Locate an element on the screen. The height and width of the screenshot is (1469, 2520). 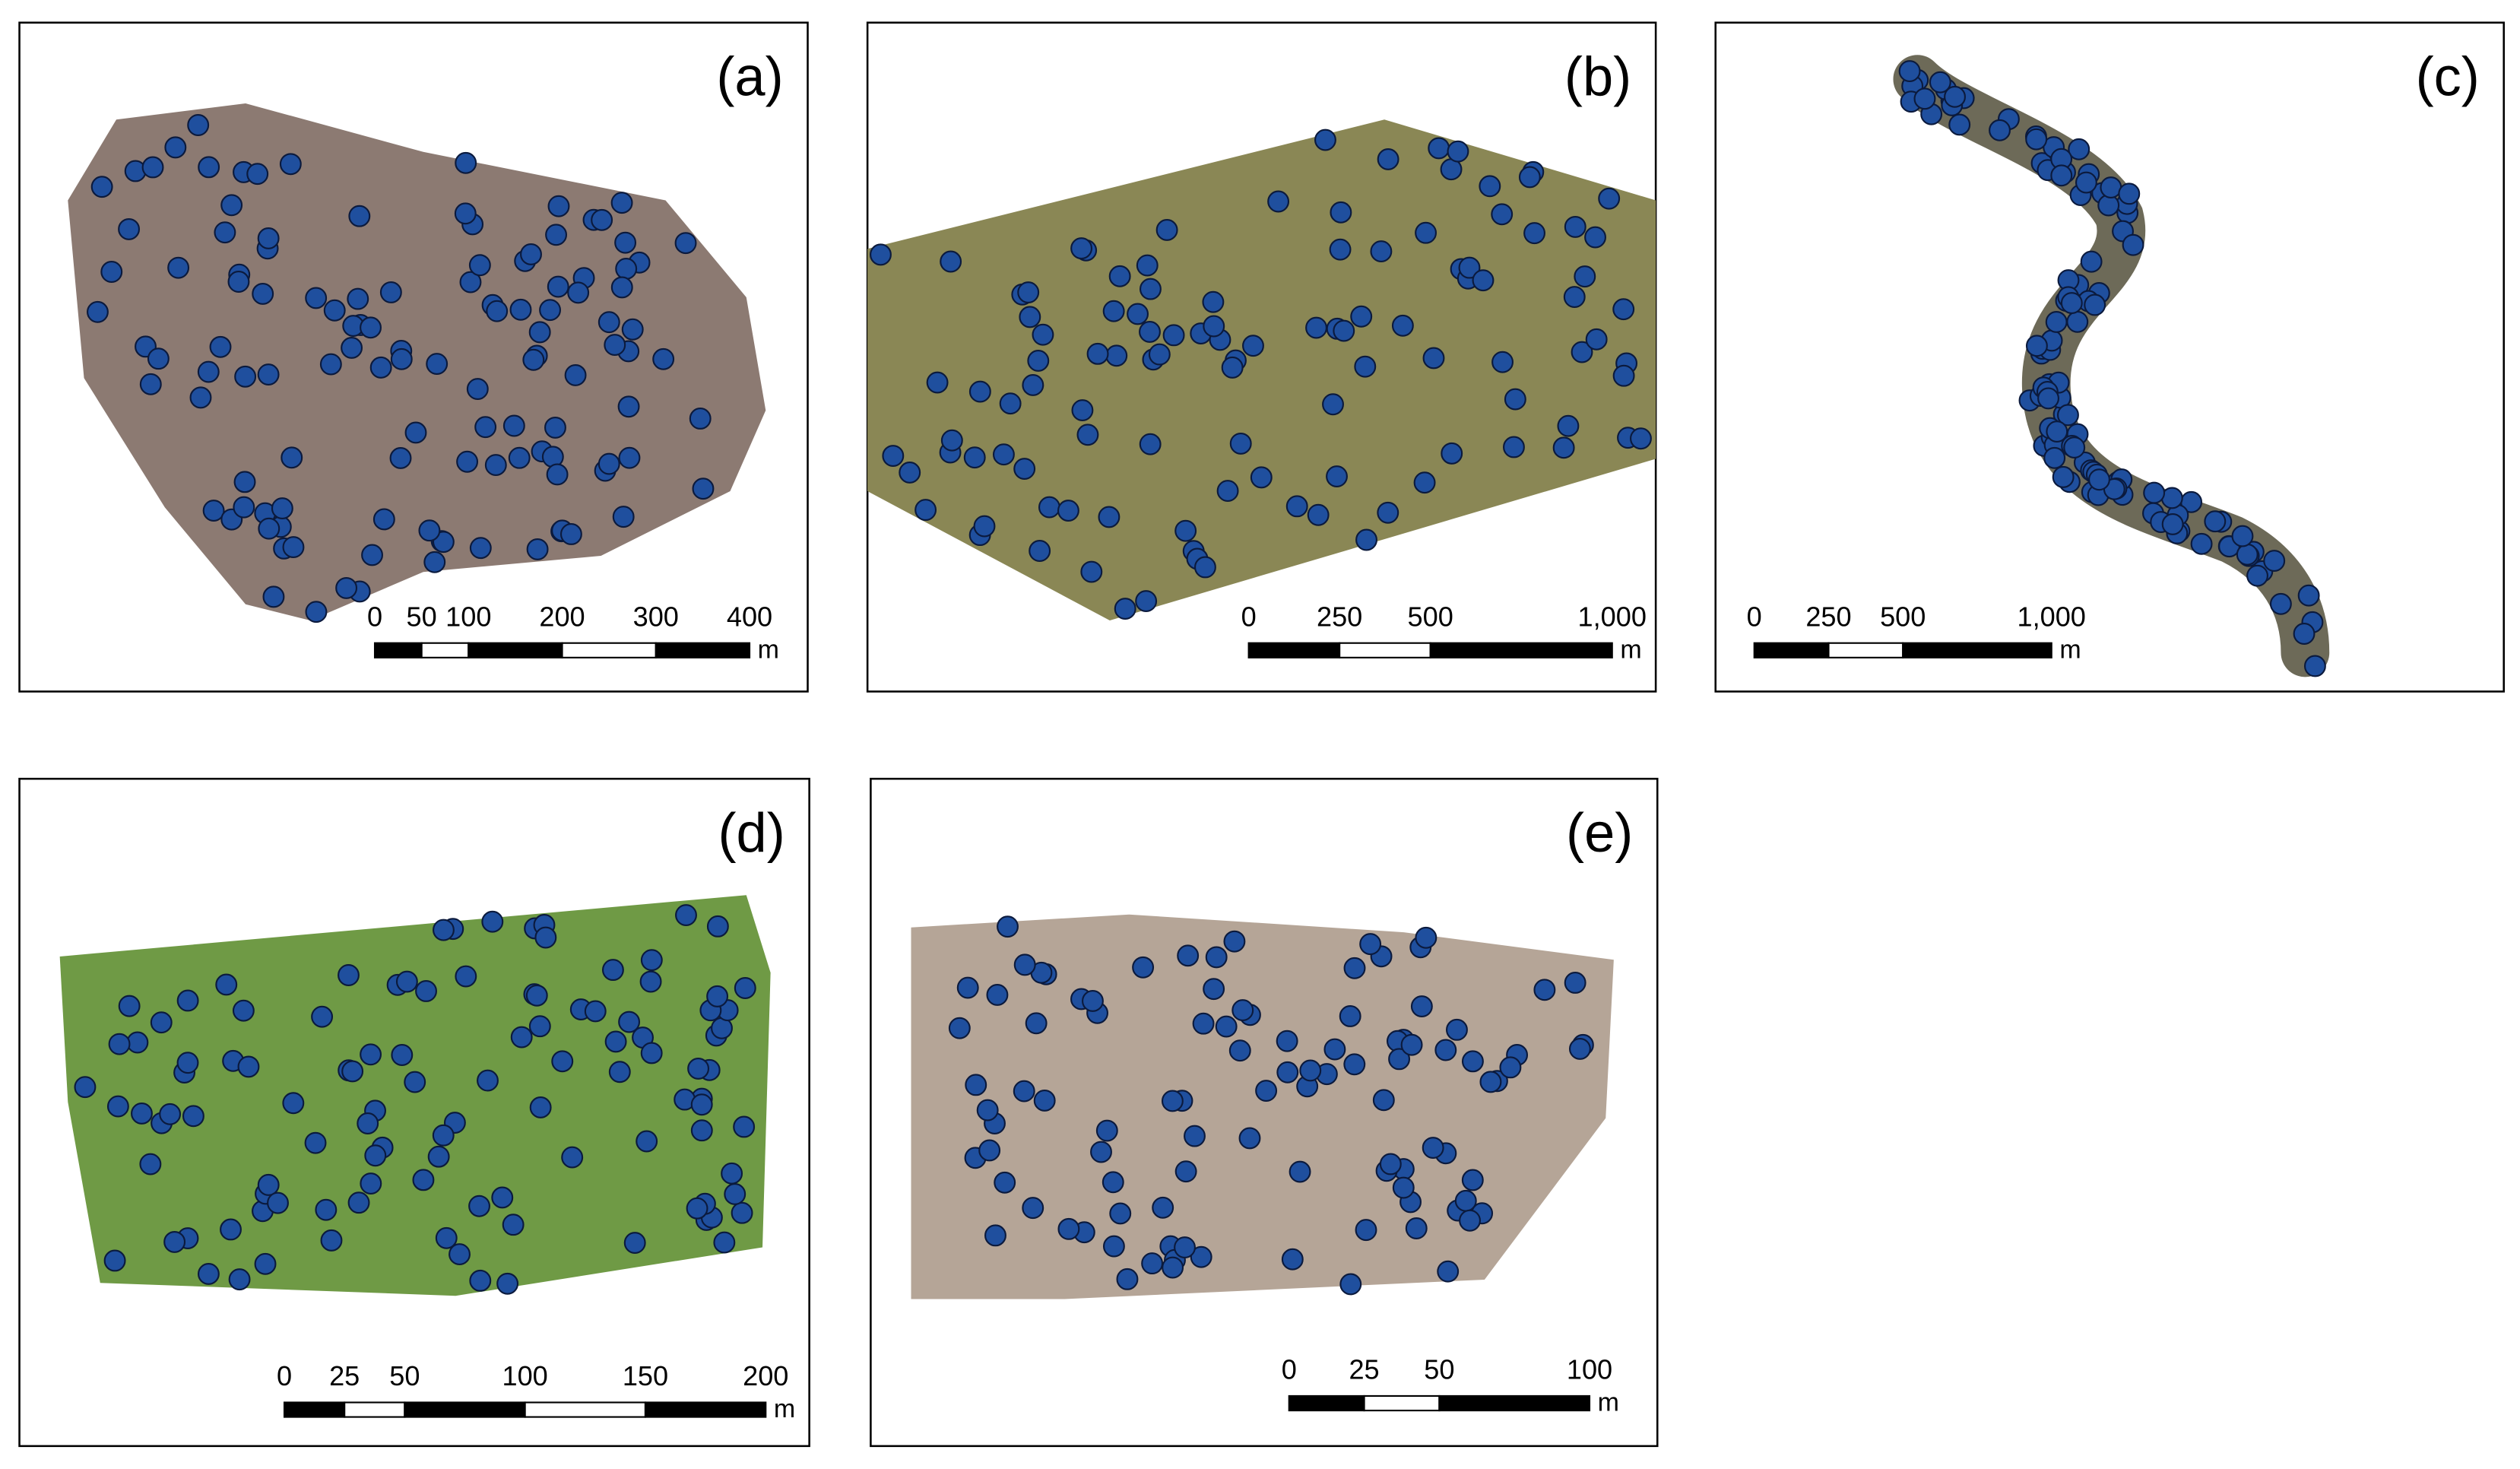
panel-label: (b) is located at coordinates (1597, 76).